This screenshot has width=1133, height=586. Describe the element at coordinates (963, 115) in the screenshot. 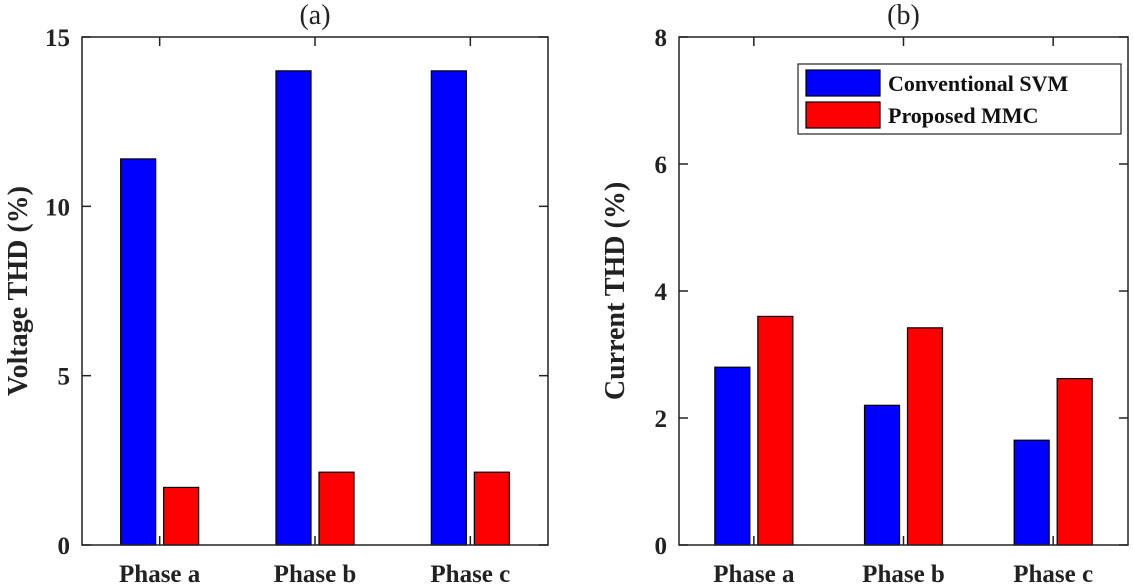

I see `legend-label-proposed-mmc: Proposed MMC` at that location.